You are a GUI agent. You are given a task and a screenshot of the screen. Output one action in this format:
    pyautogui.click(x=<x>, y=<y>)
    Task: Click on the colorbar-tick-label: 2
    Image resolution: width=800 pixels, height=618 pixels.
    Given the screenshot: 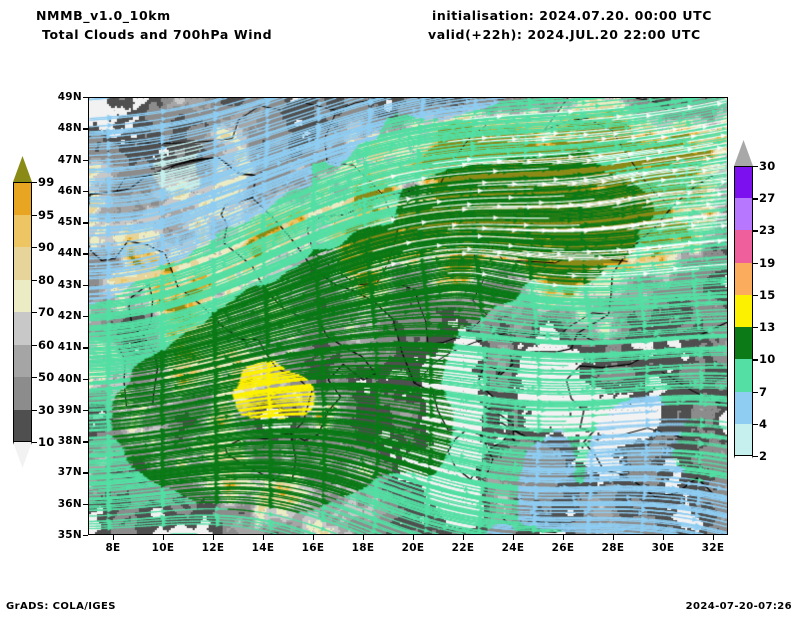 What is the action you would take?
    pyautogui.click(x=763, y=456)
    